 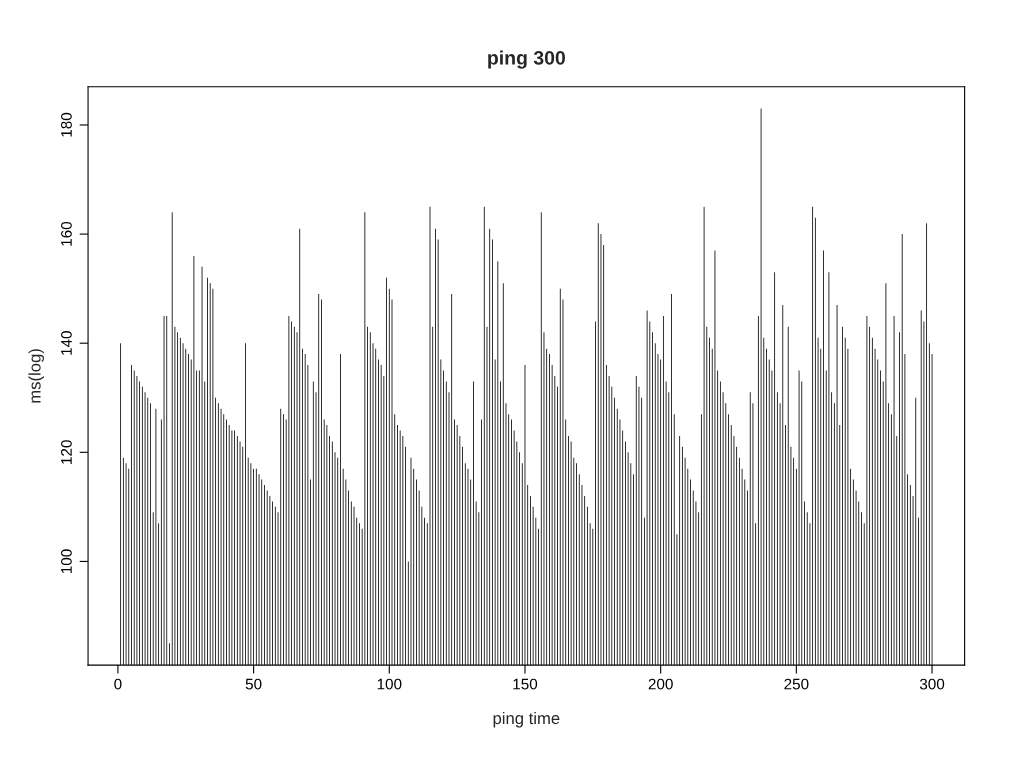 What do you see at coordinates (525, 684) in the screenshot?
I see `x-tick-label: 150` at bounding box center [525, 684].